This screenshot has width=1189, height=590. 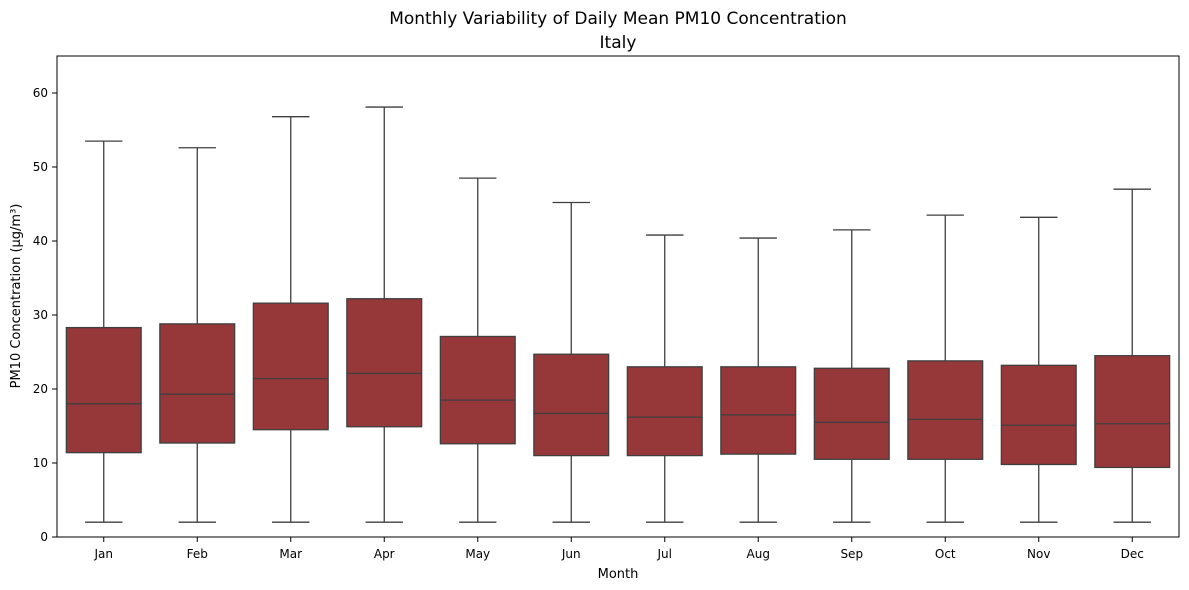 I want to click on box-feb, so click(x=197, y=335).